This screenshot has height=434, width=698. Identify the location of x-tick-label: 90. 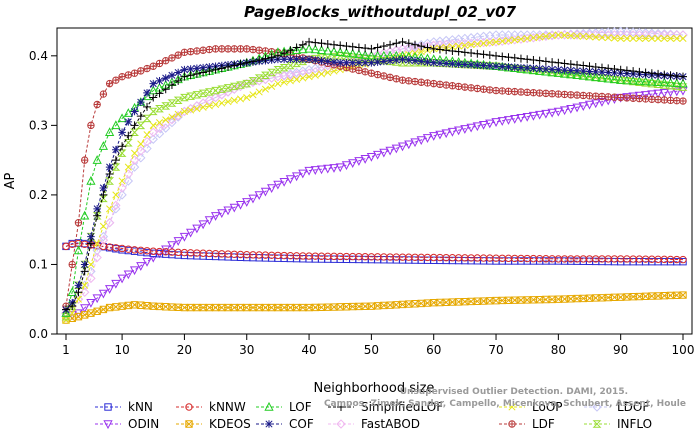
(620, 350).